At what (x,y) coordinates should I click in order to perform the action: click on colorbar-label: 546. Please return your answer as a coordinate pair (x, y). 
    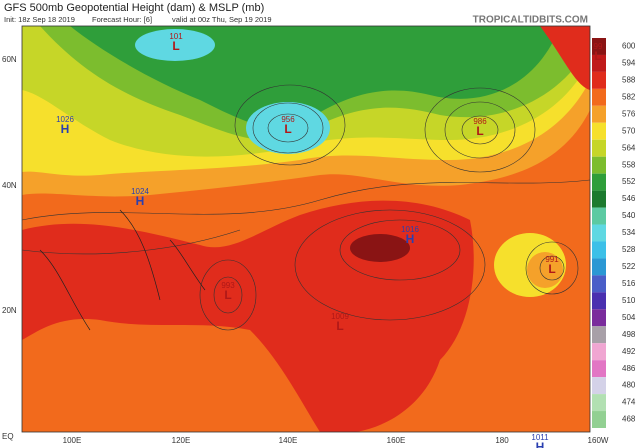
    Looking at the image, I should click on (629, 198).